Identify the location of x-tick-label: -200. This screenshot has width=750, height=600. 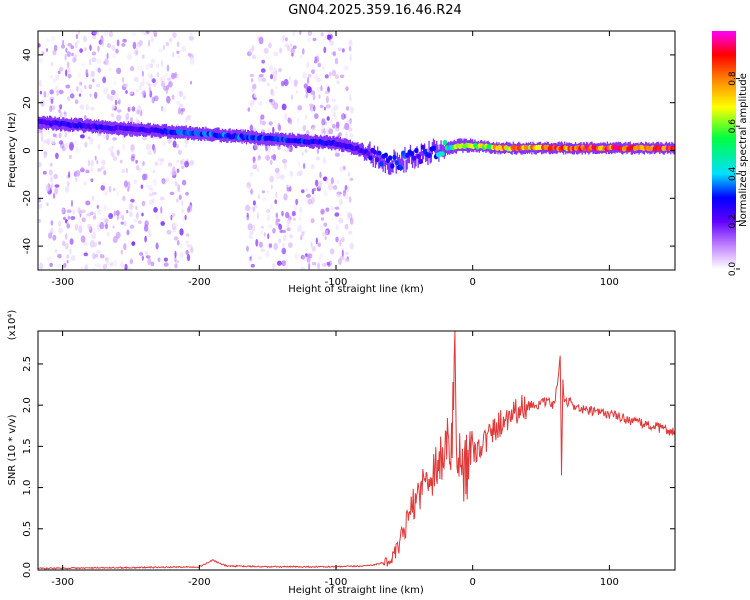
(199, 582).